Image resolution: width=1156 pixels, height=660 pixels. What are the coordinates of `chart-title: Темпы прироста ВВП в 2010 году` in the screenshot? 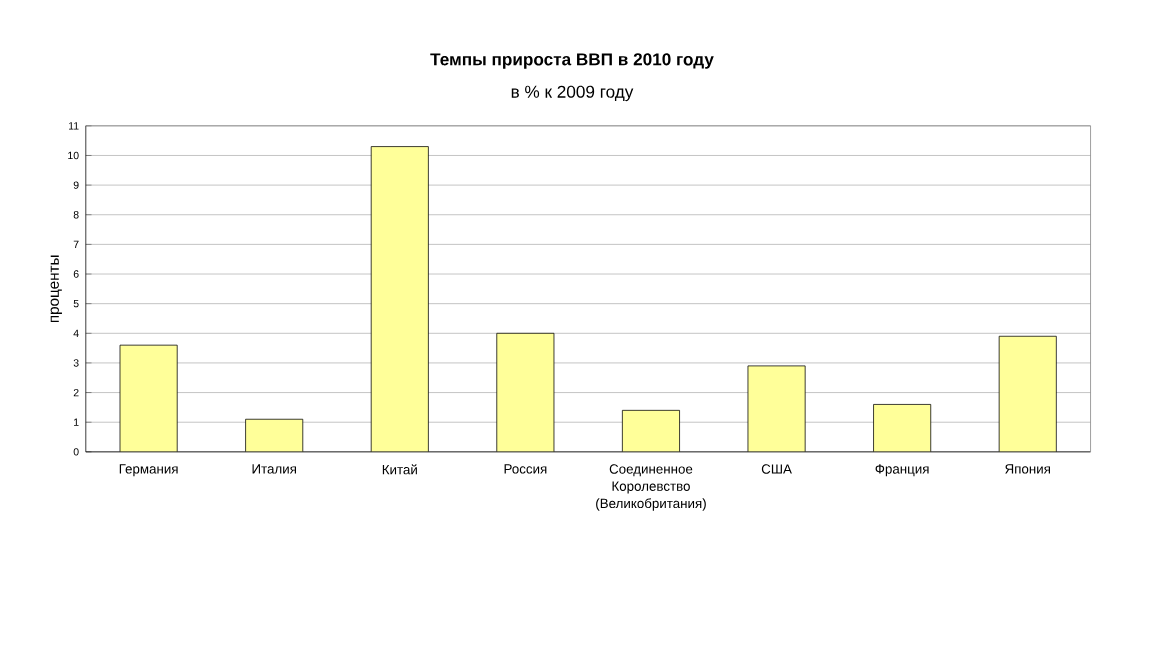 It's located at (572, 61).